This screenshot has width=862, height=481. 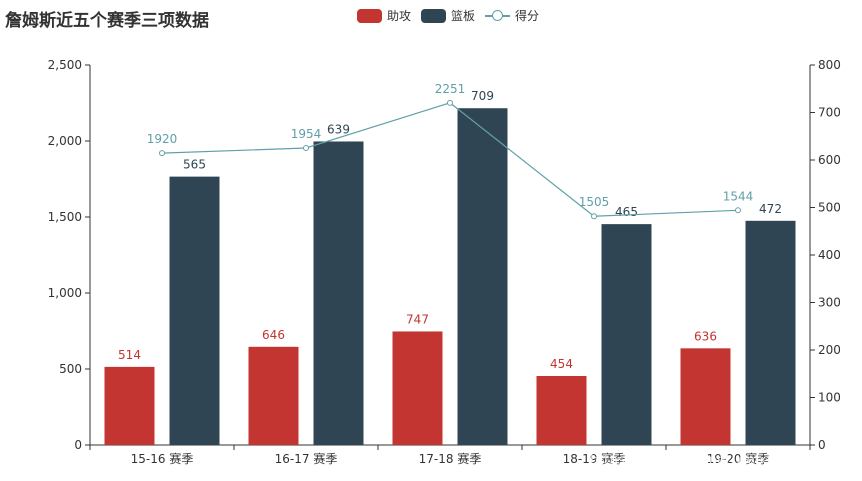 What do you see at coordinates (162, 458) in the screenshot?
I see `x-tick-label: 15-16 赛季` at bounding box center [162, 458].